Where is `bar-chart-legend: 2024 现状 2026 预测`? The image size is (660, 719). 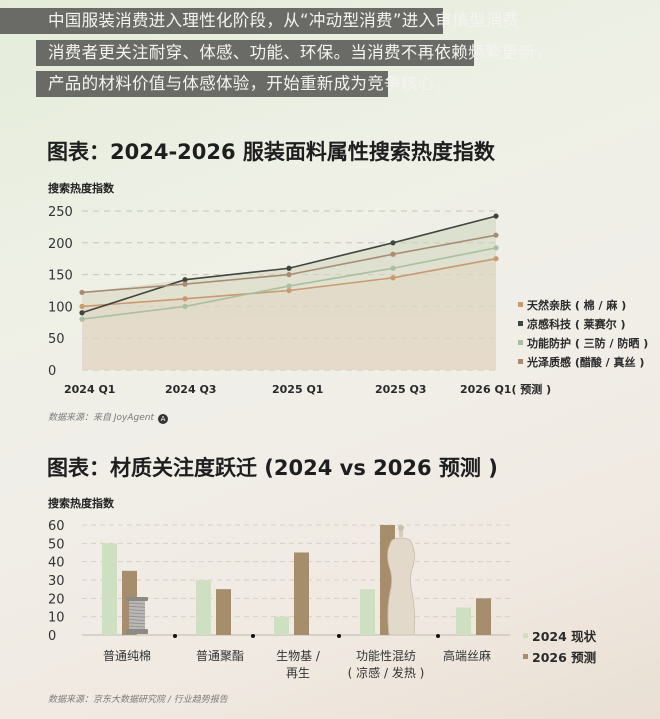 bar-chart-legend: 2024 现状 2026 预测 is located at coordinates (559, 646).